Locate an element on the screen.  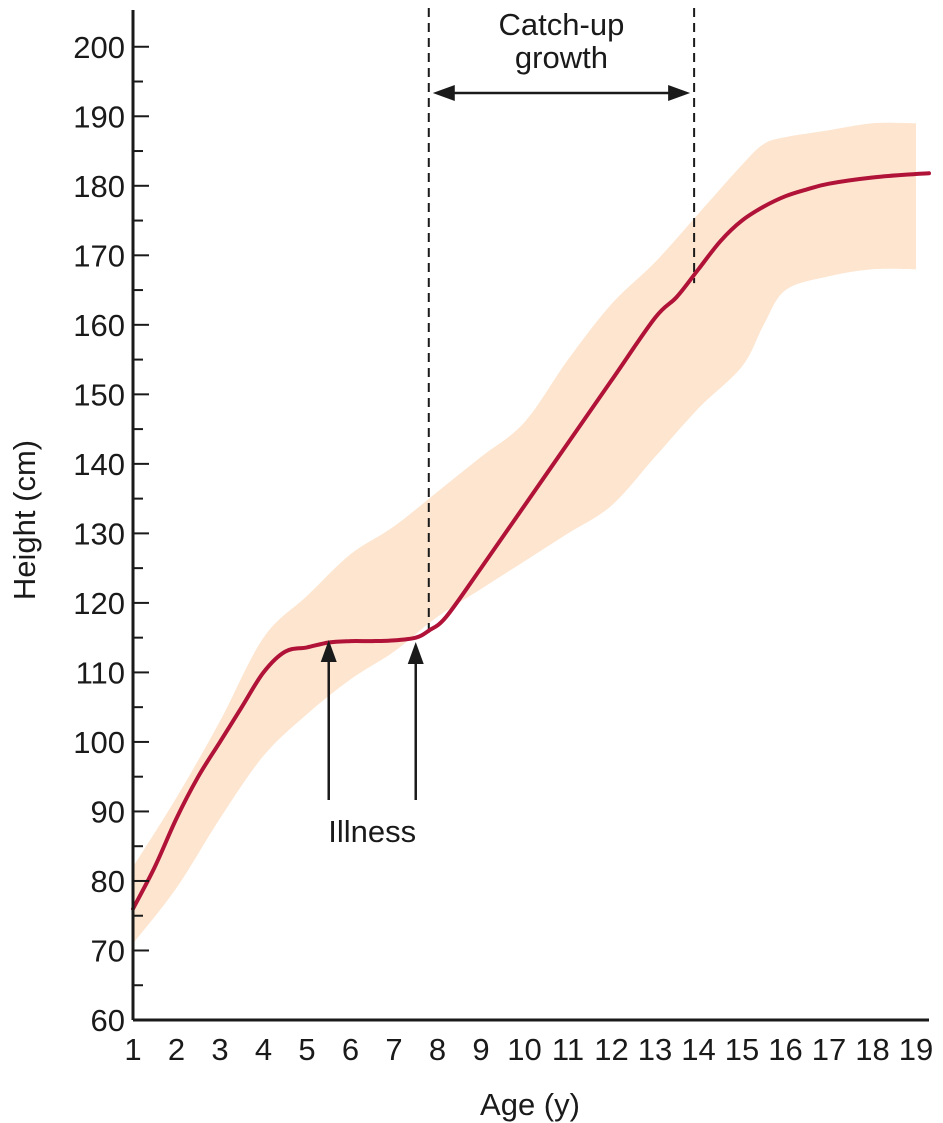
x-tick-label: 16 is located at coordinates (785, 1049).